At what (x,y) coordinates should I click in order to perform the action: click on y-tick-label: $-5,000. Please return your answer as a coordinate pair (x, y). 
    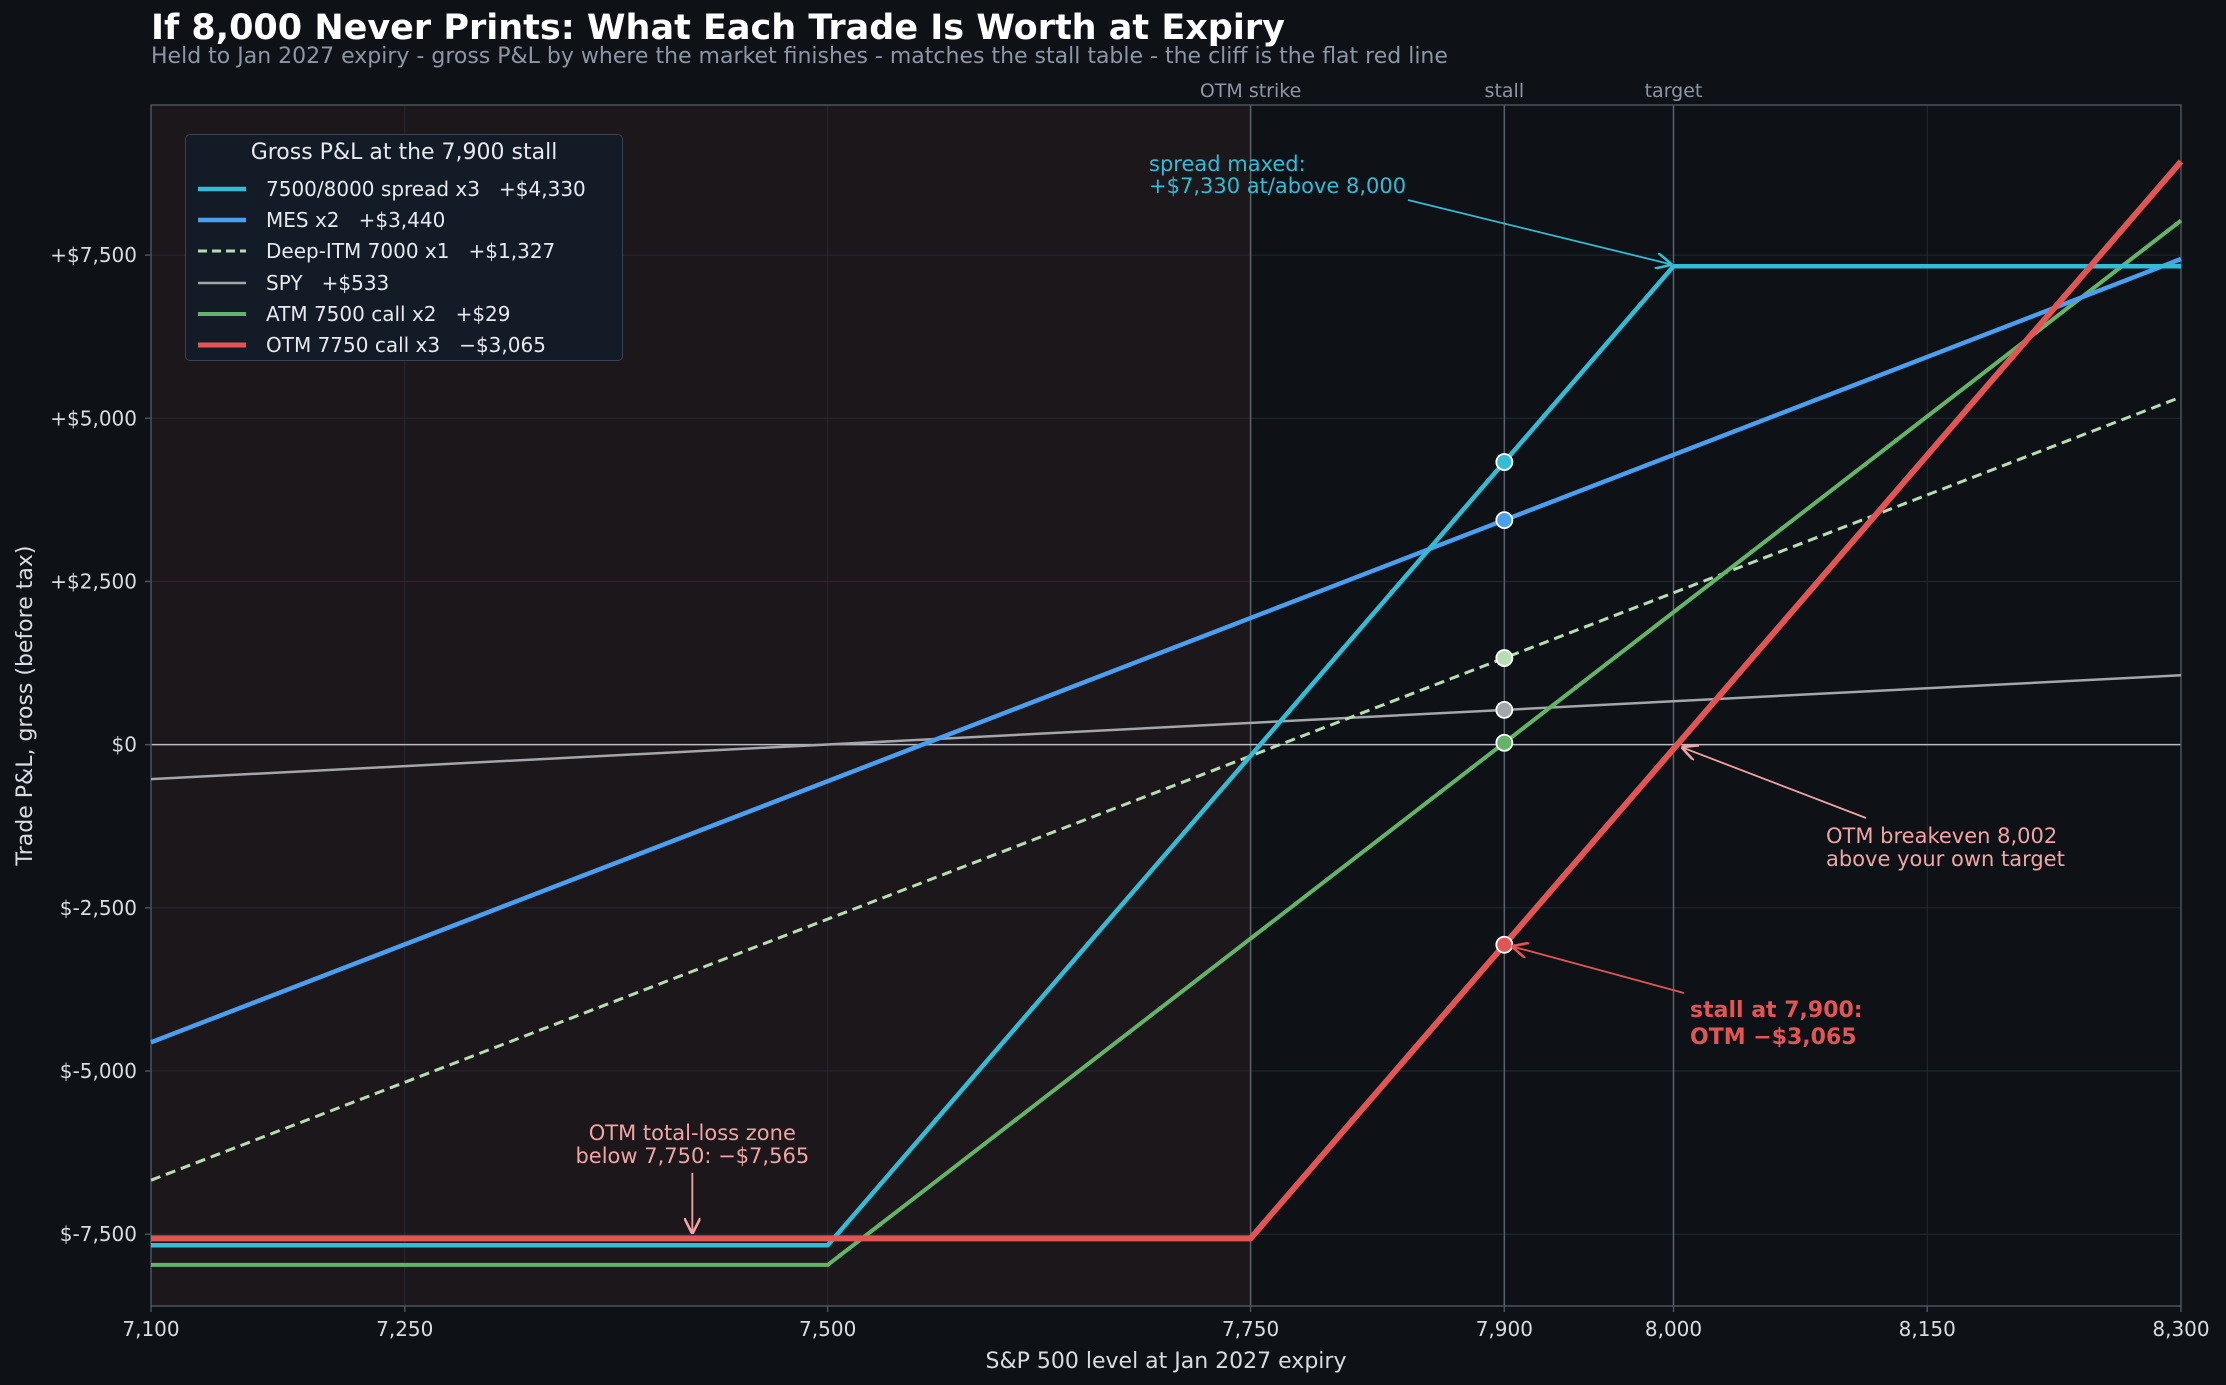
    Looking at the image, I should click on (98, 1071).